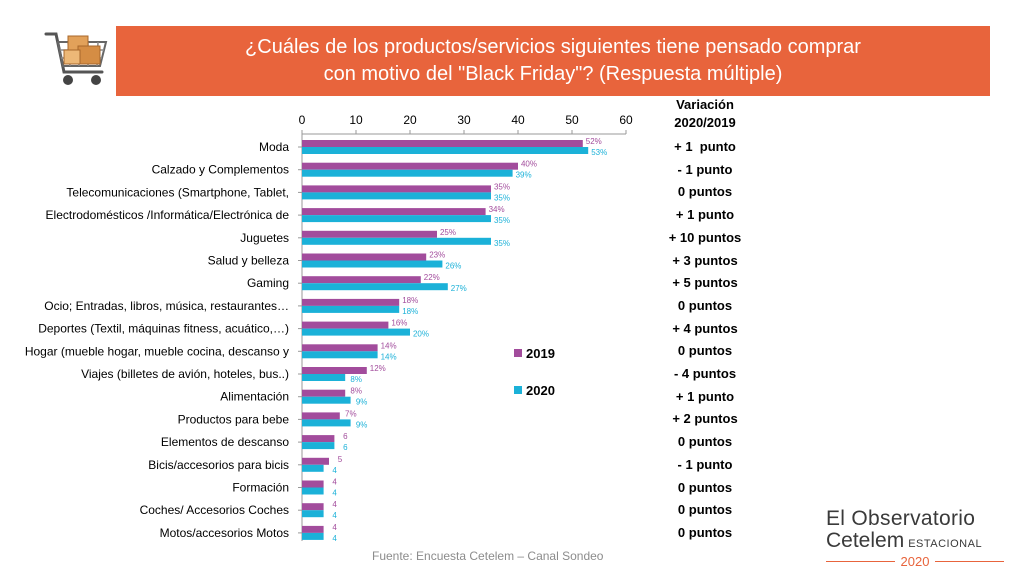 Image resolution: width=1024 pixels, height=576 pixels. Describe the element at coordinates (302, 120) in the screenshot. I see `x-tick-label: 0` at that location.